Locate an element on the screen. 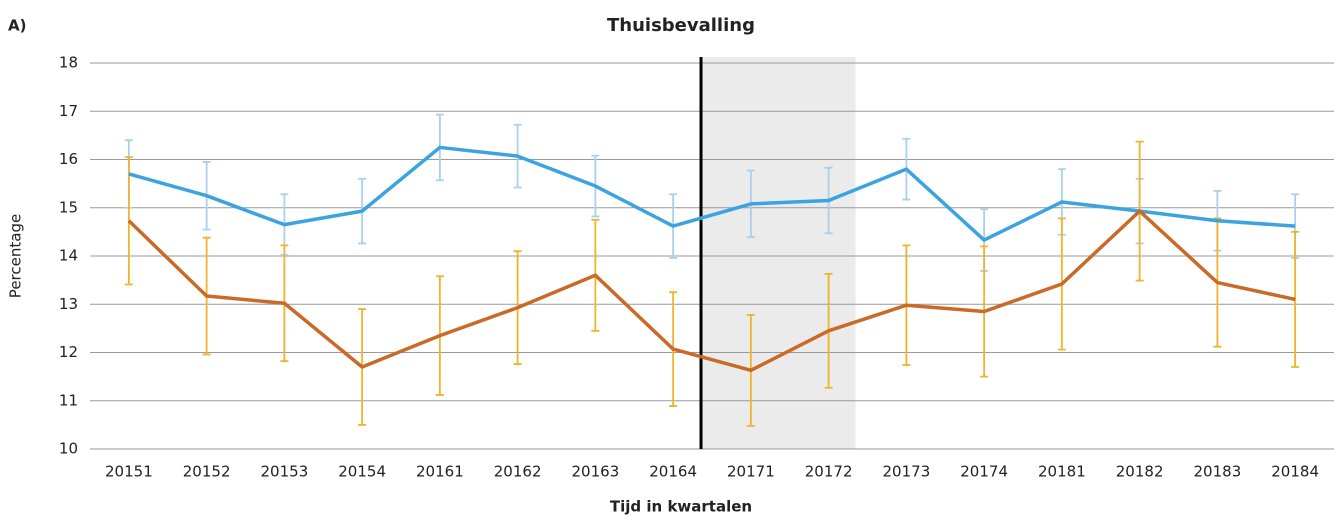 This screenshot has height=521, width=1338. y-tick-label: 13 is located at coordinates (68, 304).